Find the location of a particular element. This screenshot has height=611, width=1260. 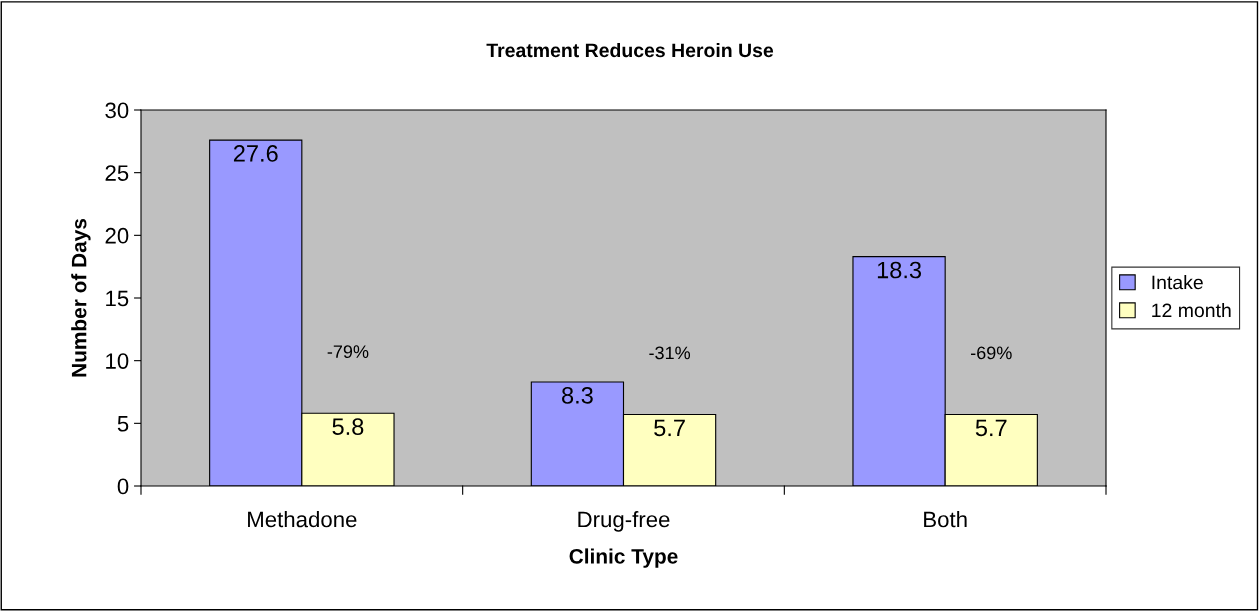

data-label: 27.6 is located at coordinates (255, 153).